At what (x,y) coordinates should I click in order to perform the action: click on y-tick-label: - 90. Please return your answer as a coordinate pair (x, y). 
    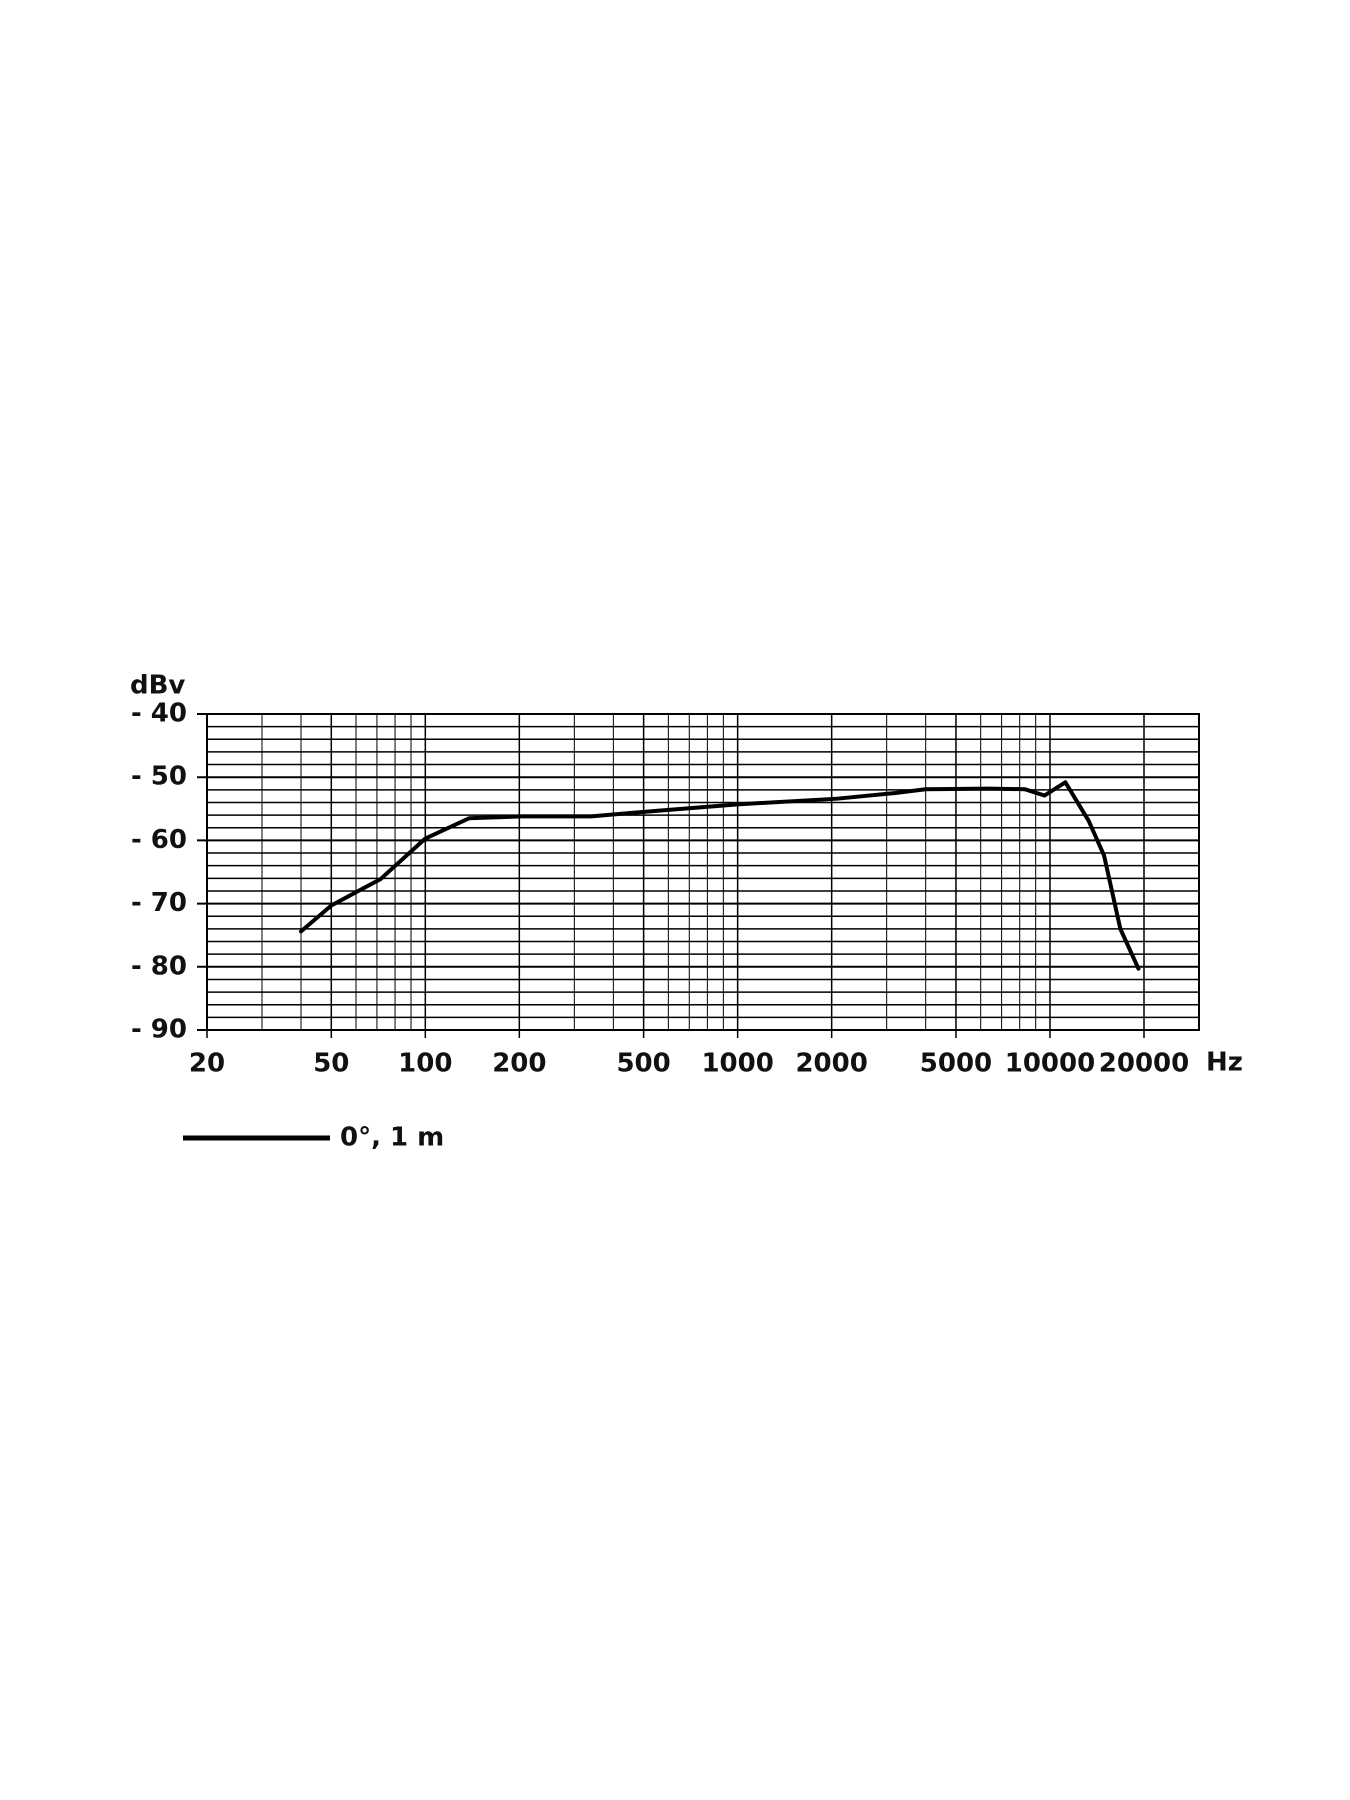
    Looking at the image, I should click on (159, 1030).